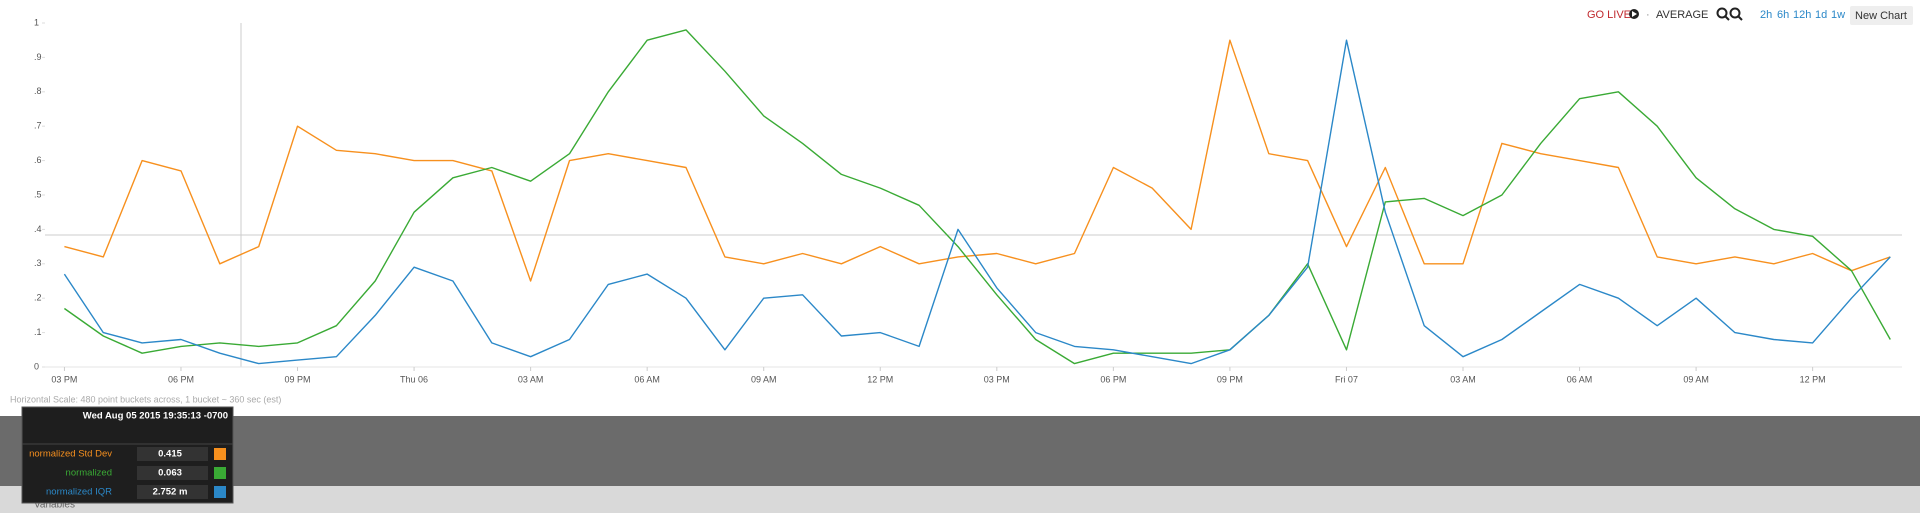 The height and width of the screenshot is (513, 1920). What do you see at coordinates (1609, 15) in the screenshot?
I see `go-live: GO LIVE` at bounding box center [1609, 15].